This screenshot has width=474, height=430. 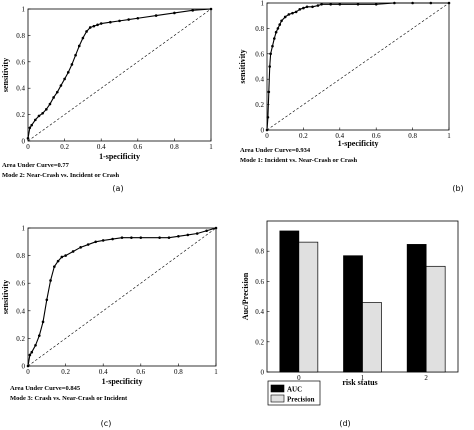 I want to click on y-tick-label: 1, so click(x=263, y=4).